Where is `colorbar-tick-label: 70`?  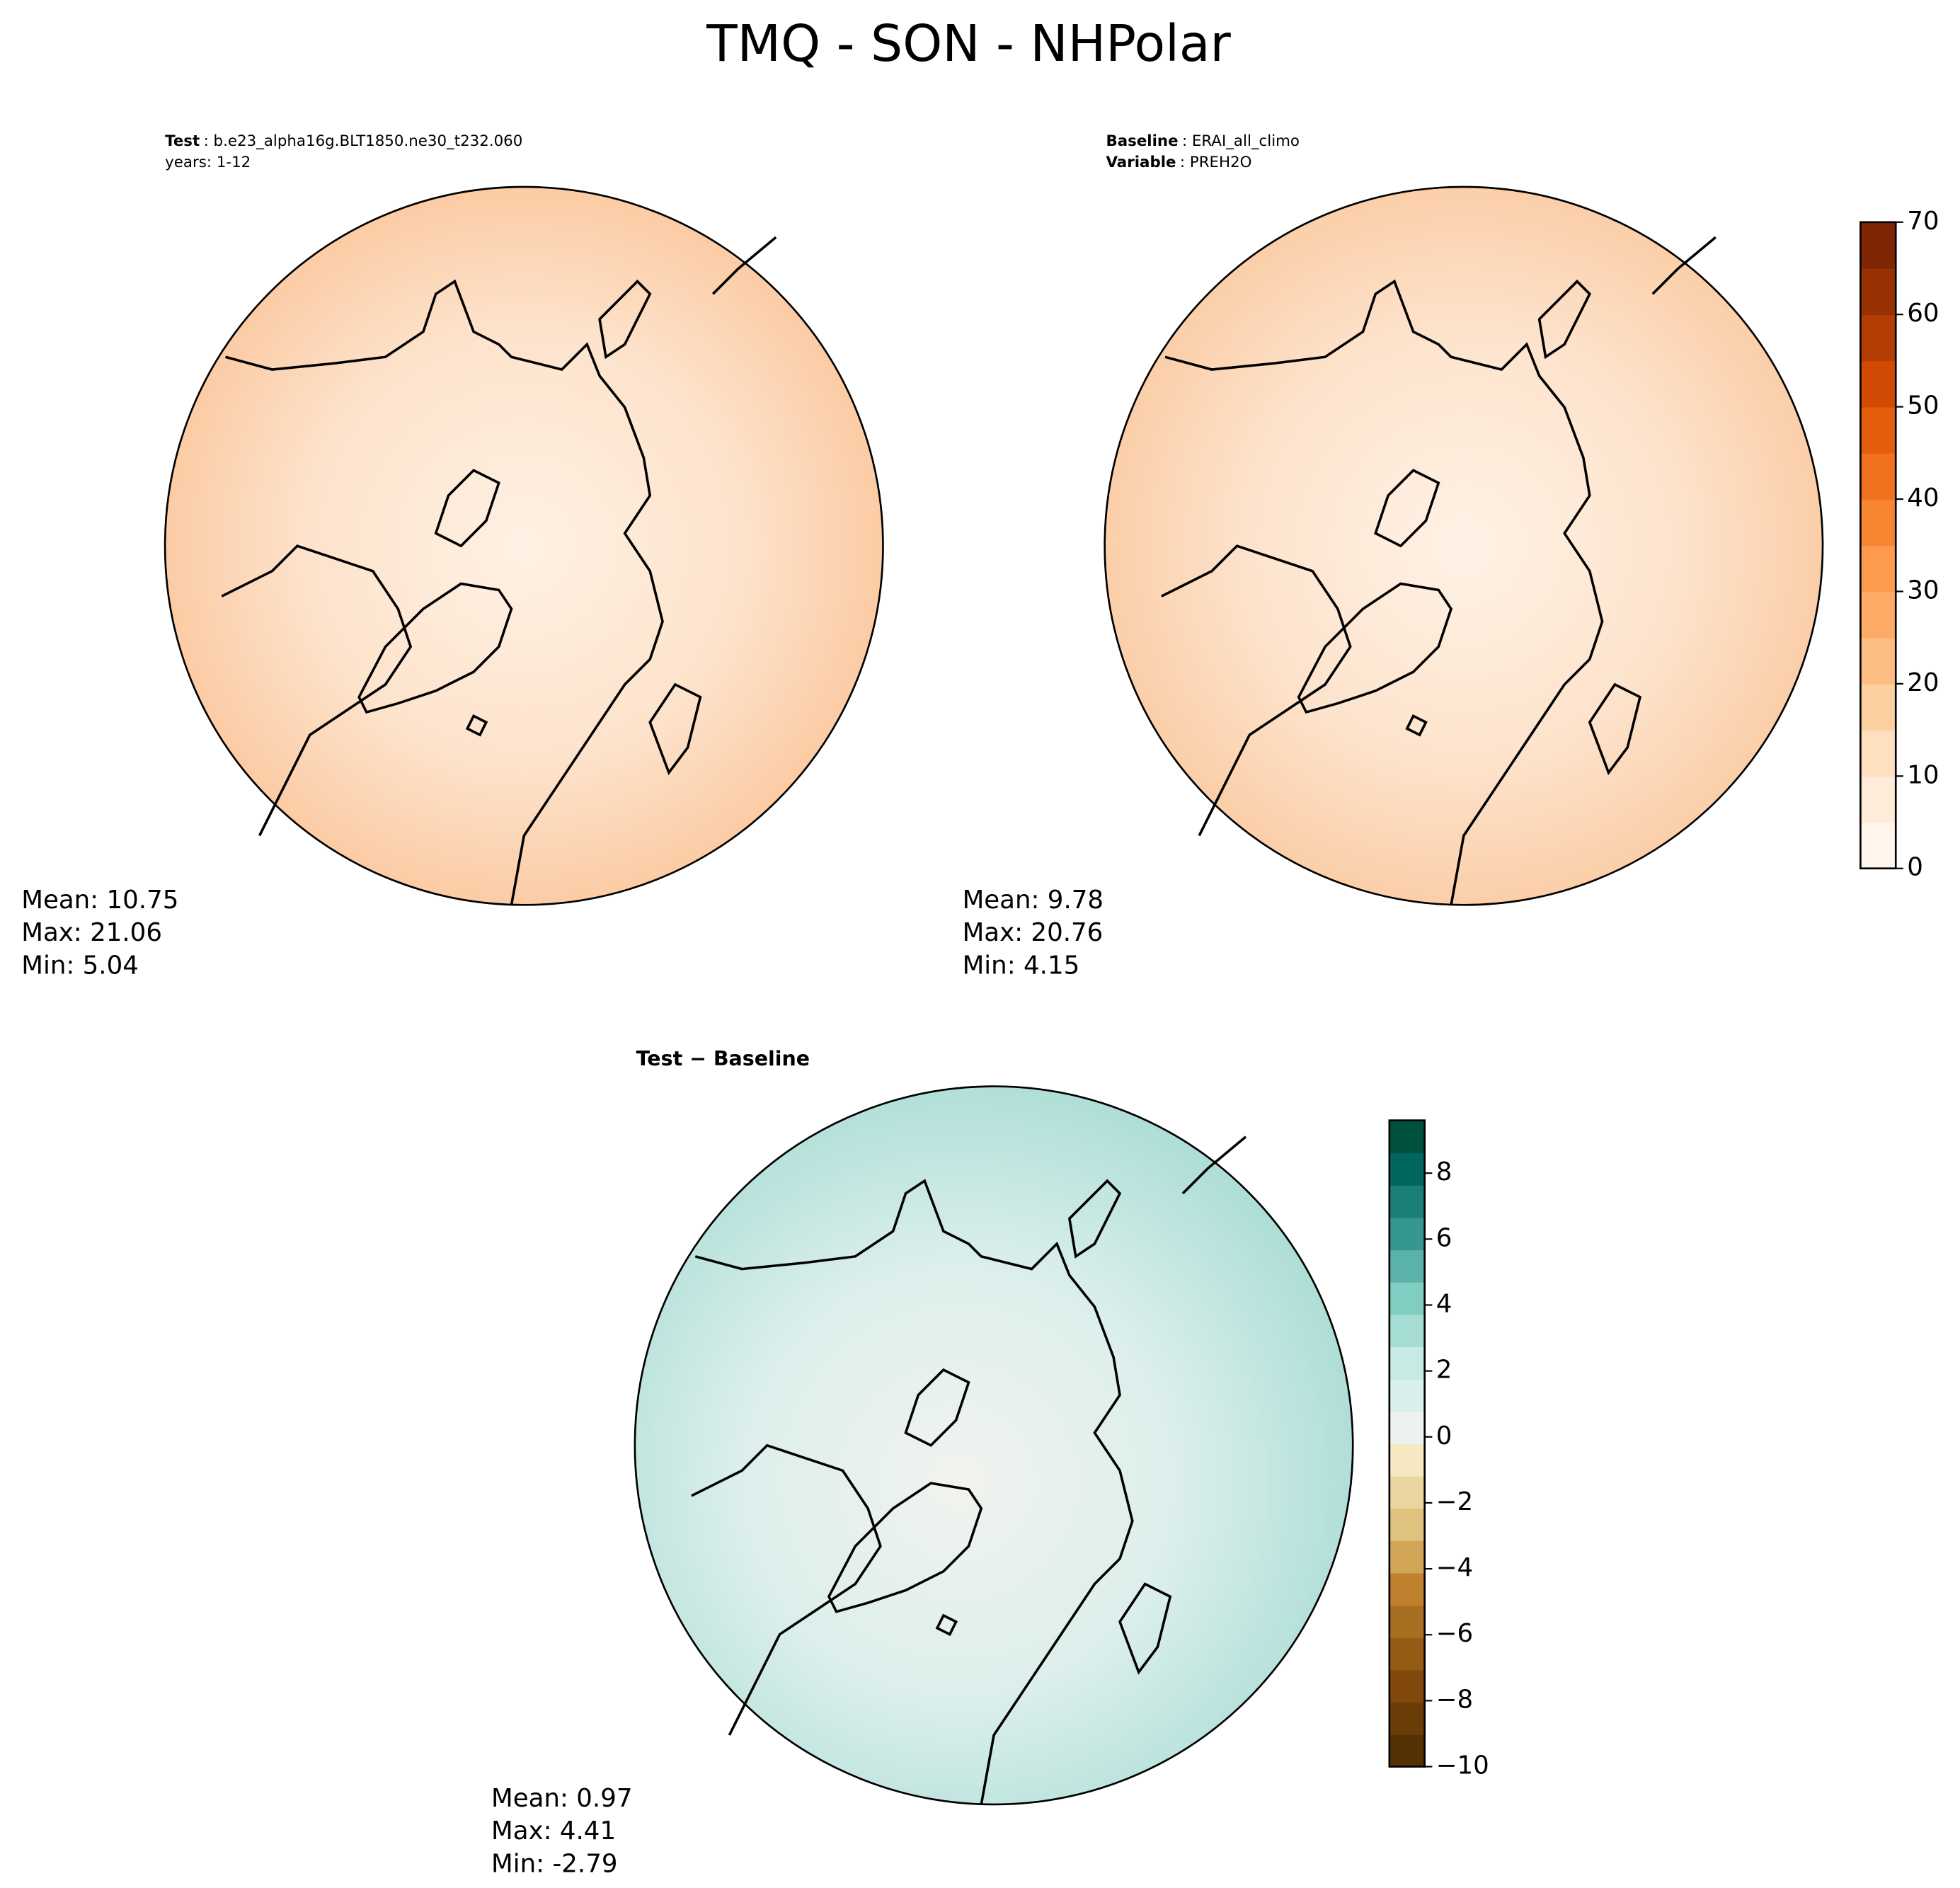 colorbar-tick-label: 70 is located at coordinates (1923, 221).